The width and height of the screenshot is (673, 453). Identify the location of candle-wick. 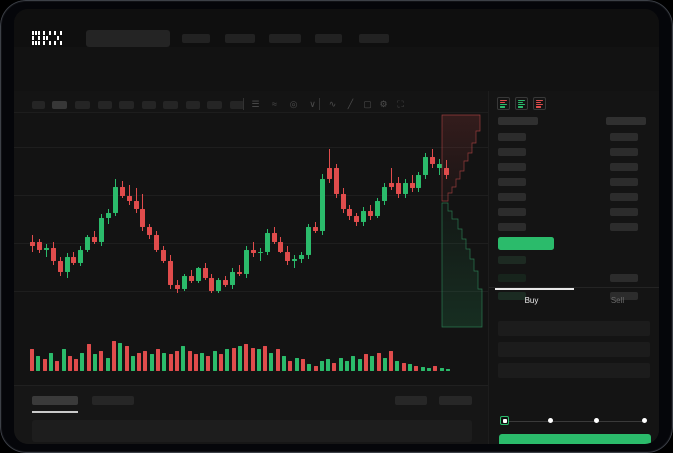
(46, 251).